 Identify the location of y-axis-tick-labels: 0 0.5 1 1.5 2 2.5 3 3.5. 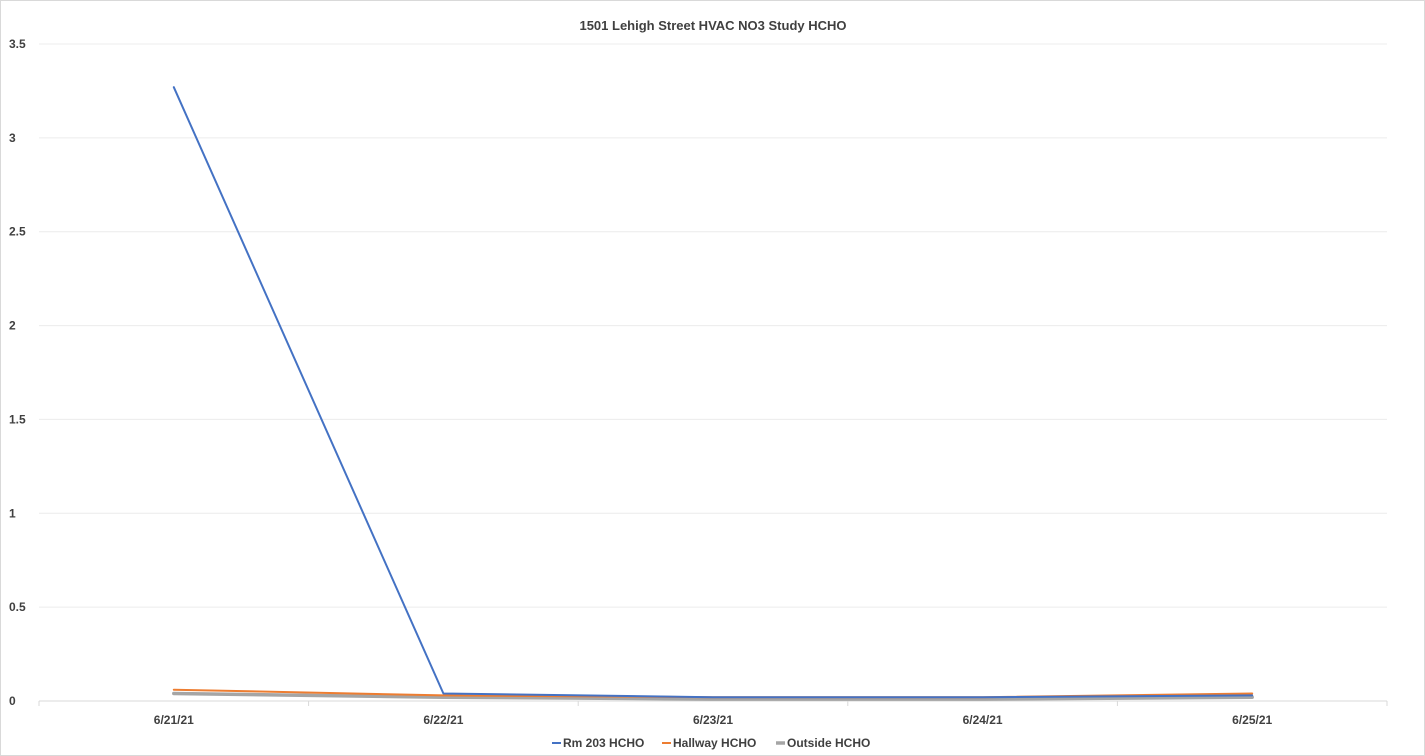
(17, 372).